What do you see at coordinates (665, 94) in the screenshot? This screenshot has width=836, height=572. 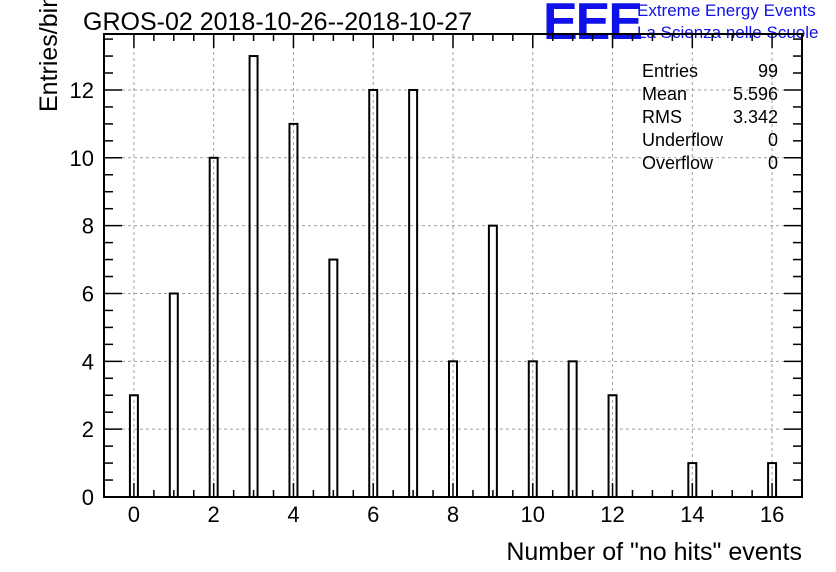 I see `stat-label: Mean` at bounding box center [665, 94].